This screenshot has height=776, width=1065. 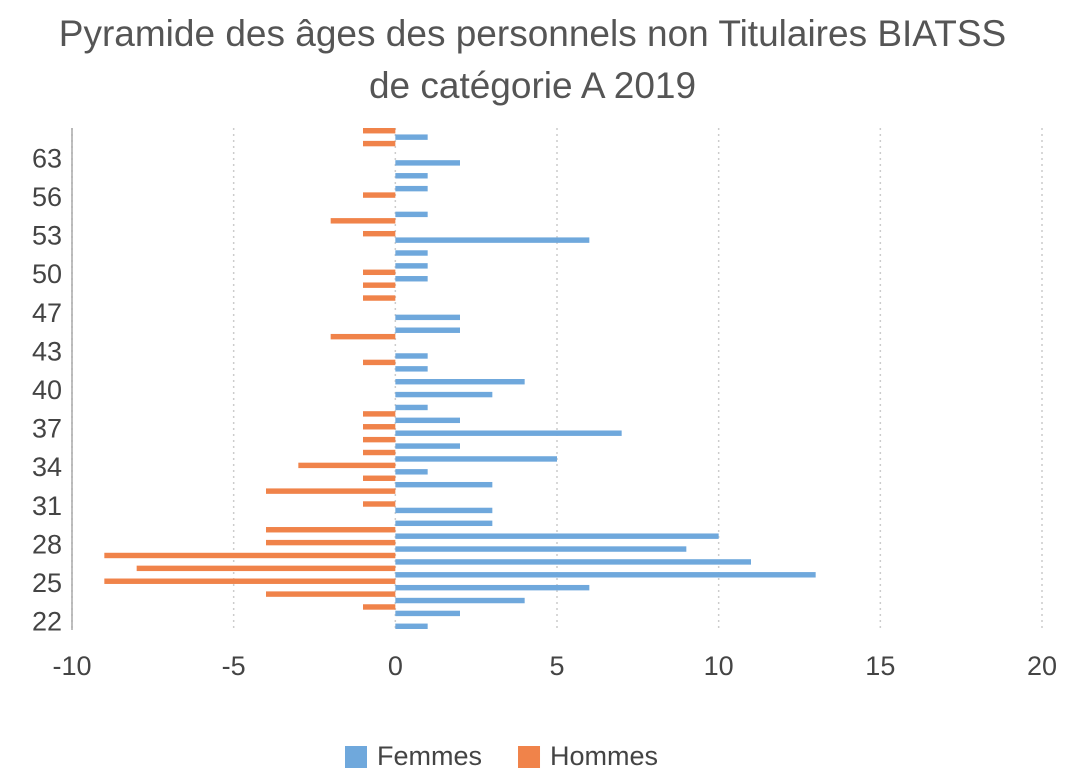 I want to click on x-tick-label: 15, so click(x=880, y=666).